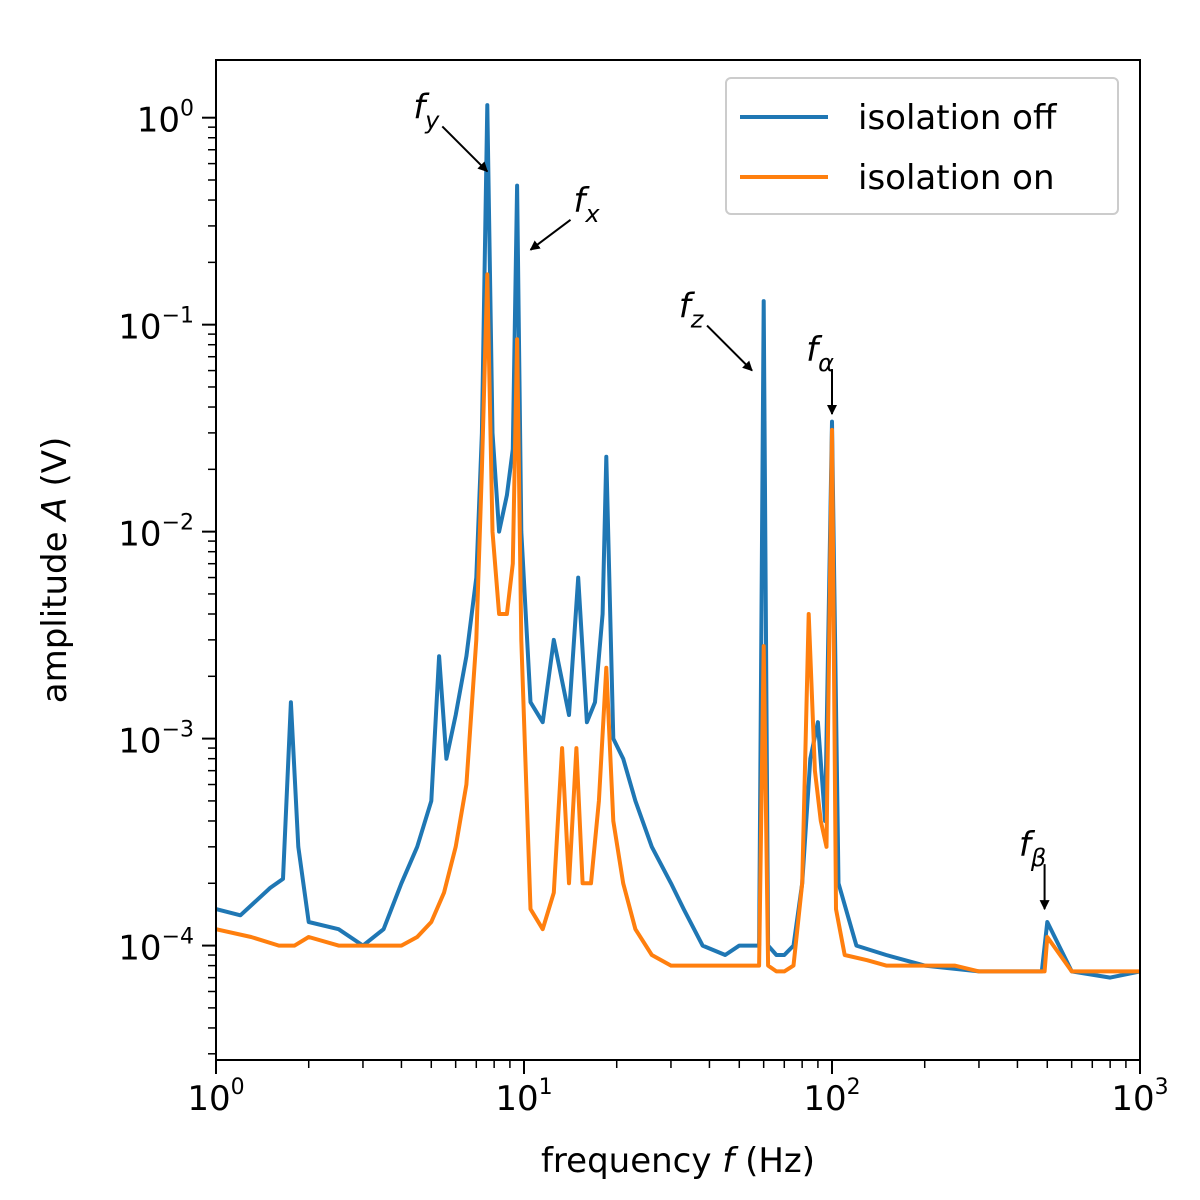 This screenshot has height=1200, width=1200. Describe the element at coordinates (958, 118) in the screenshot. I see `legend-label-isolation-off: isolation off` at that location.